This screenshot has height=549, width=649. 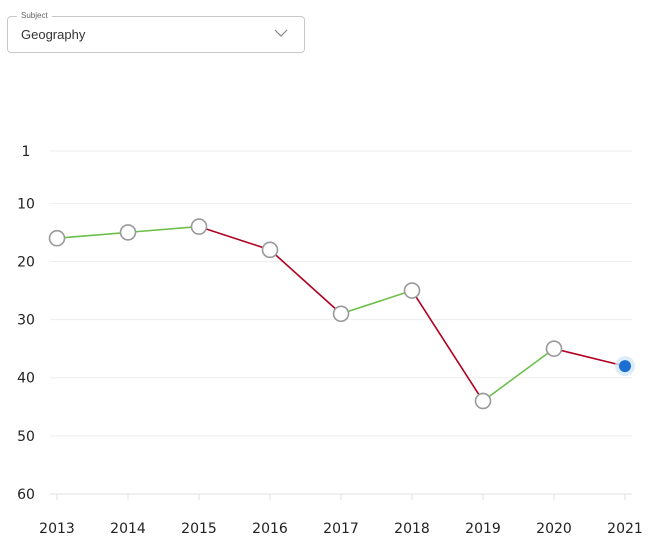 I want to click on x-tick-label: 2018, so click(x=412, y=529).